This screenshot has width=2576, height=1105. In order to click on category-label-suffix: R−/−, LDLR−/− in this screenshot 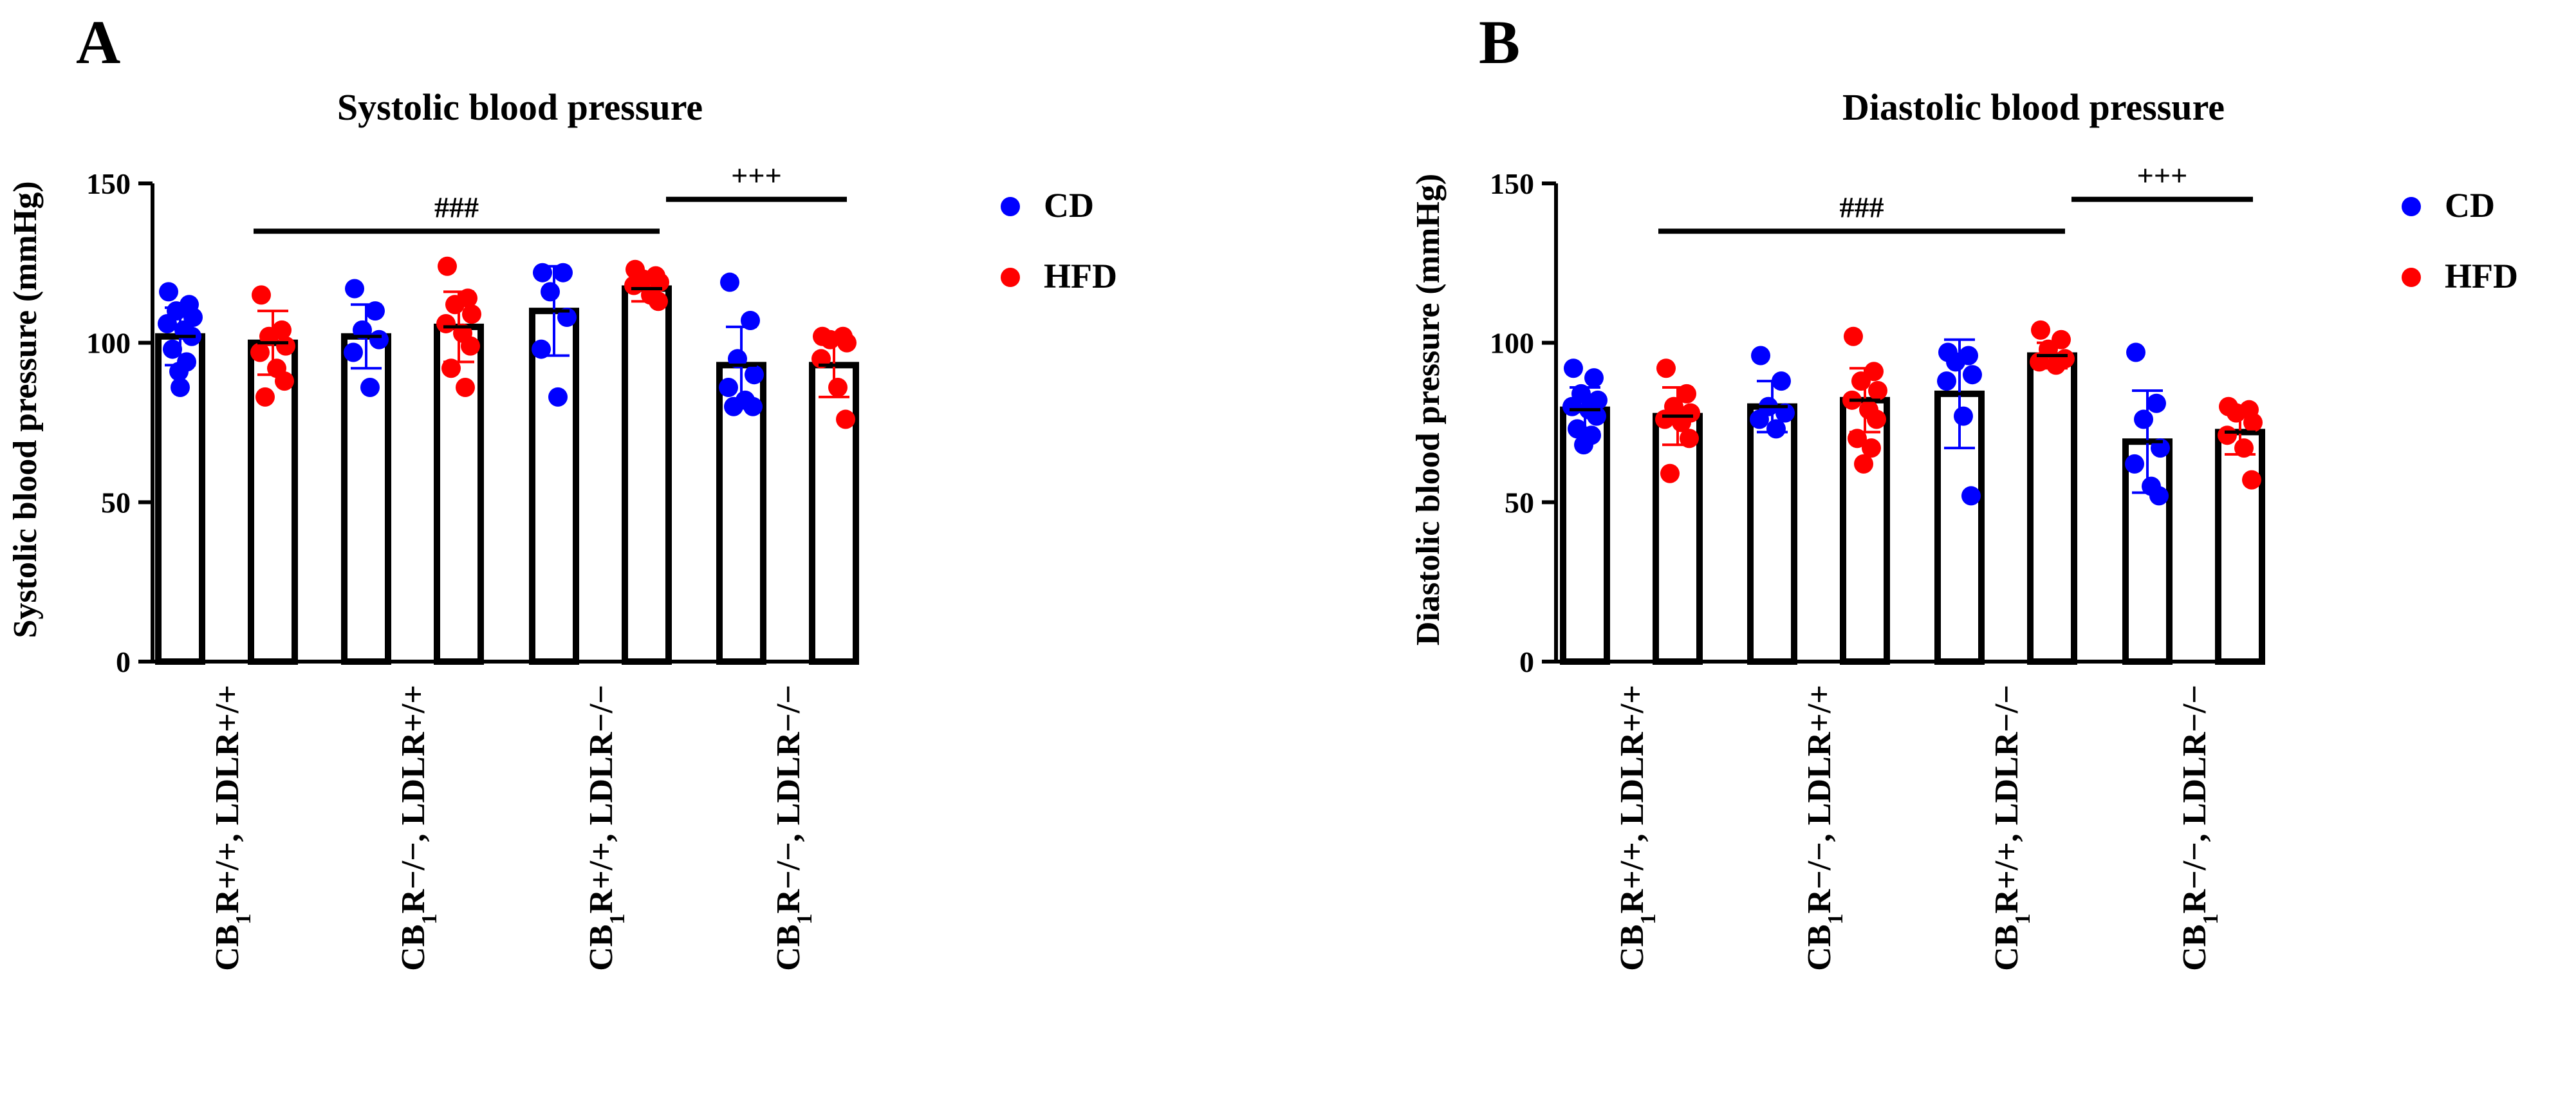, I will do `click(2194, 799)`.